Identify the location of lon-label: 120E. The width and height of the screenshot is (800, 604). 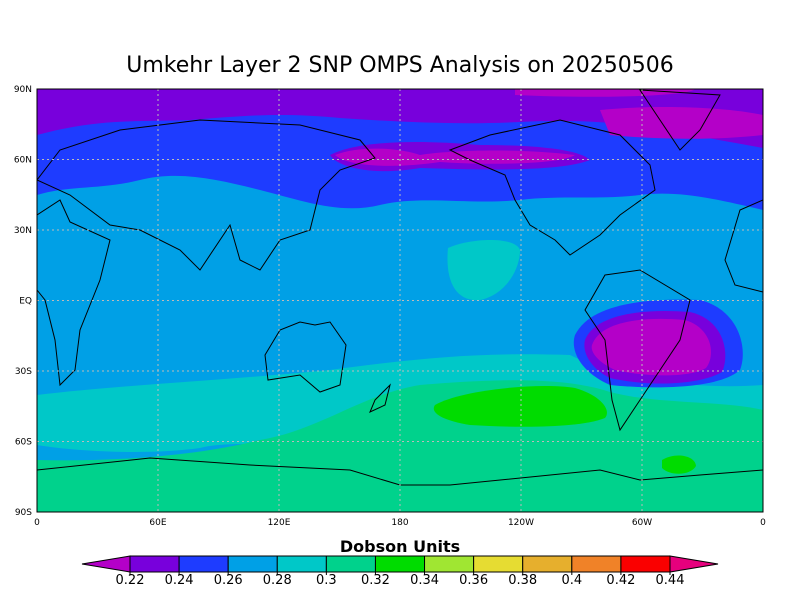
(279, 523).